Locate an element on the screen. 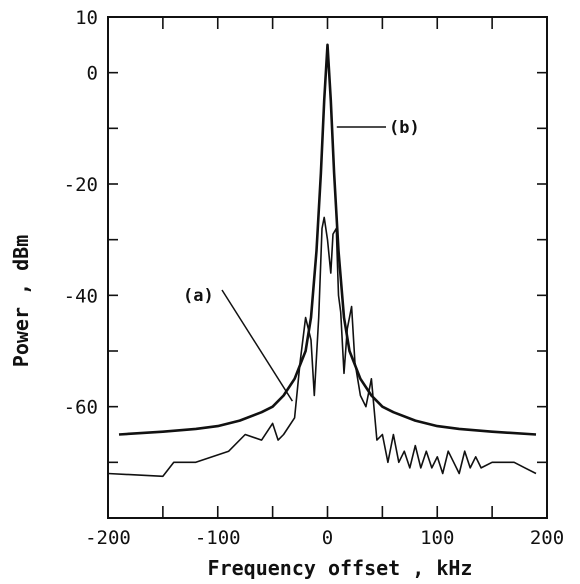 The width and height of the screenshot is (580, 584). x-tick-label: -100 is located at coordinates (218, 538).